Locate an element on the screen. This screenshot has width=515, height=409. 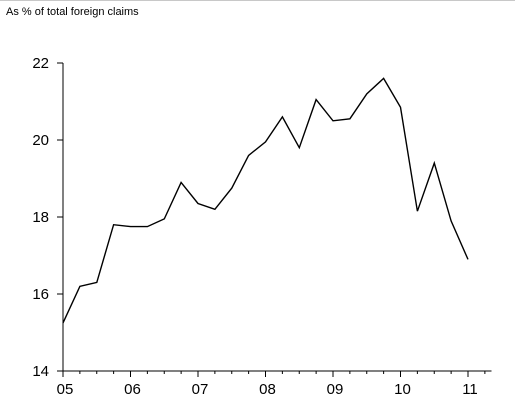
y-tick-label: 22 is located at coordinates (40, 63).